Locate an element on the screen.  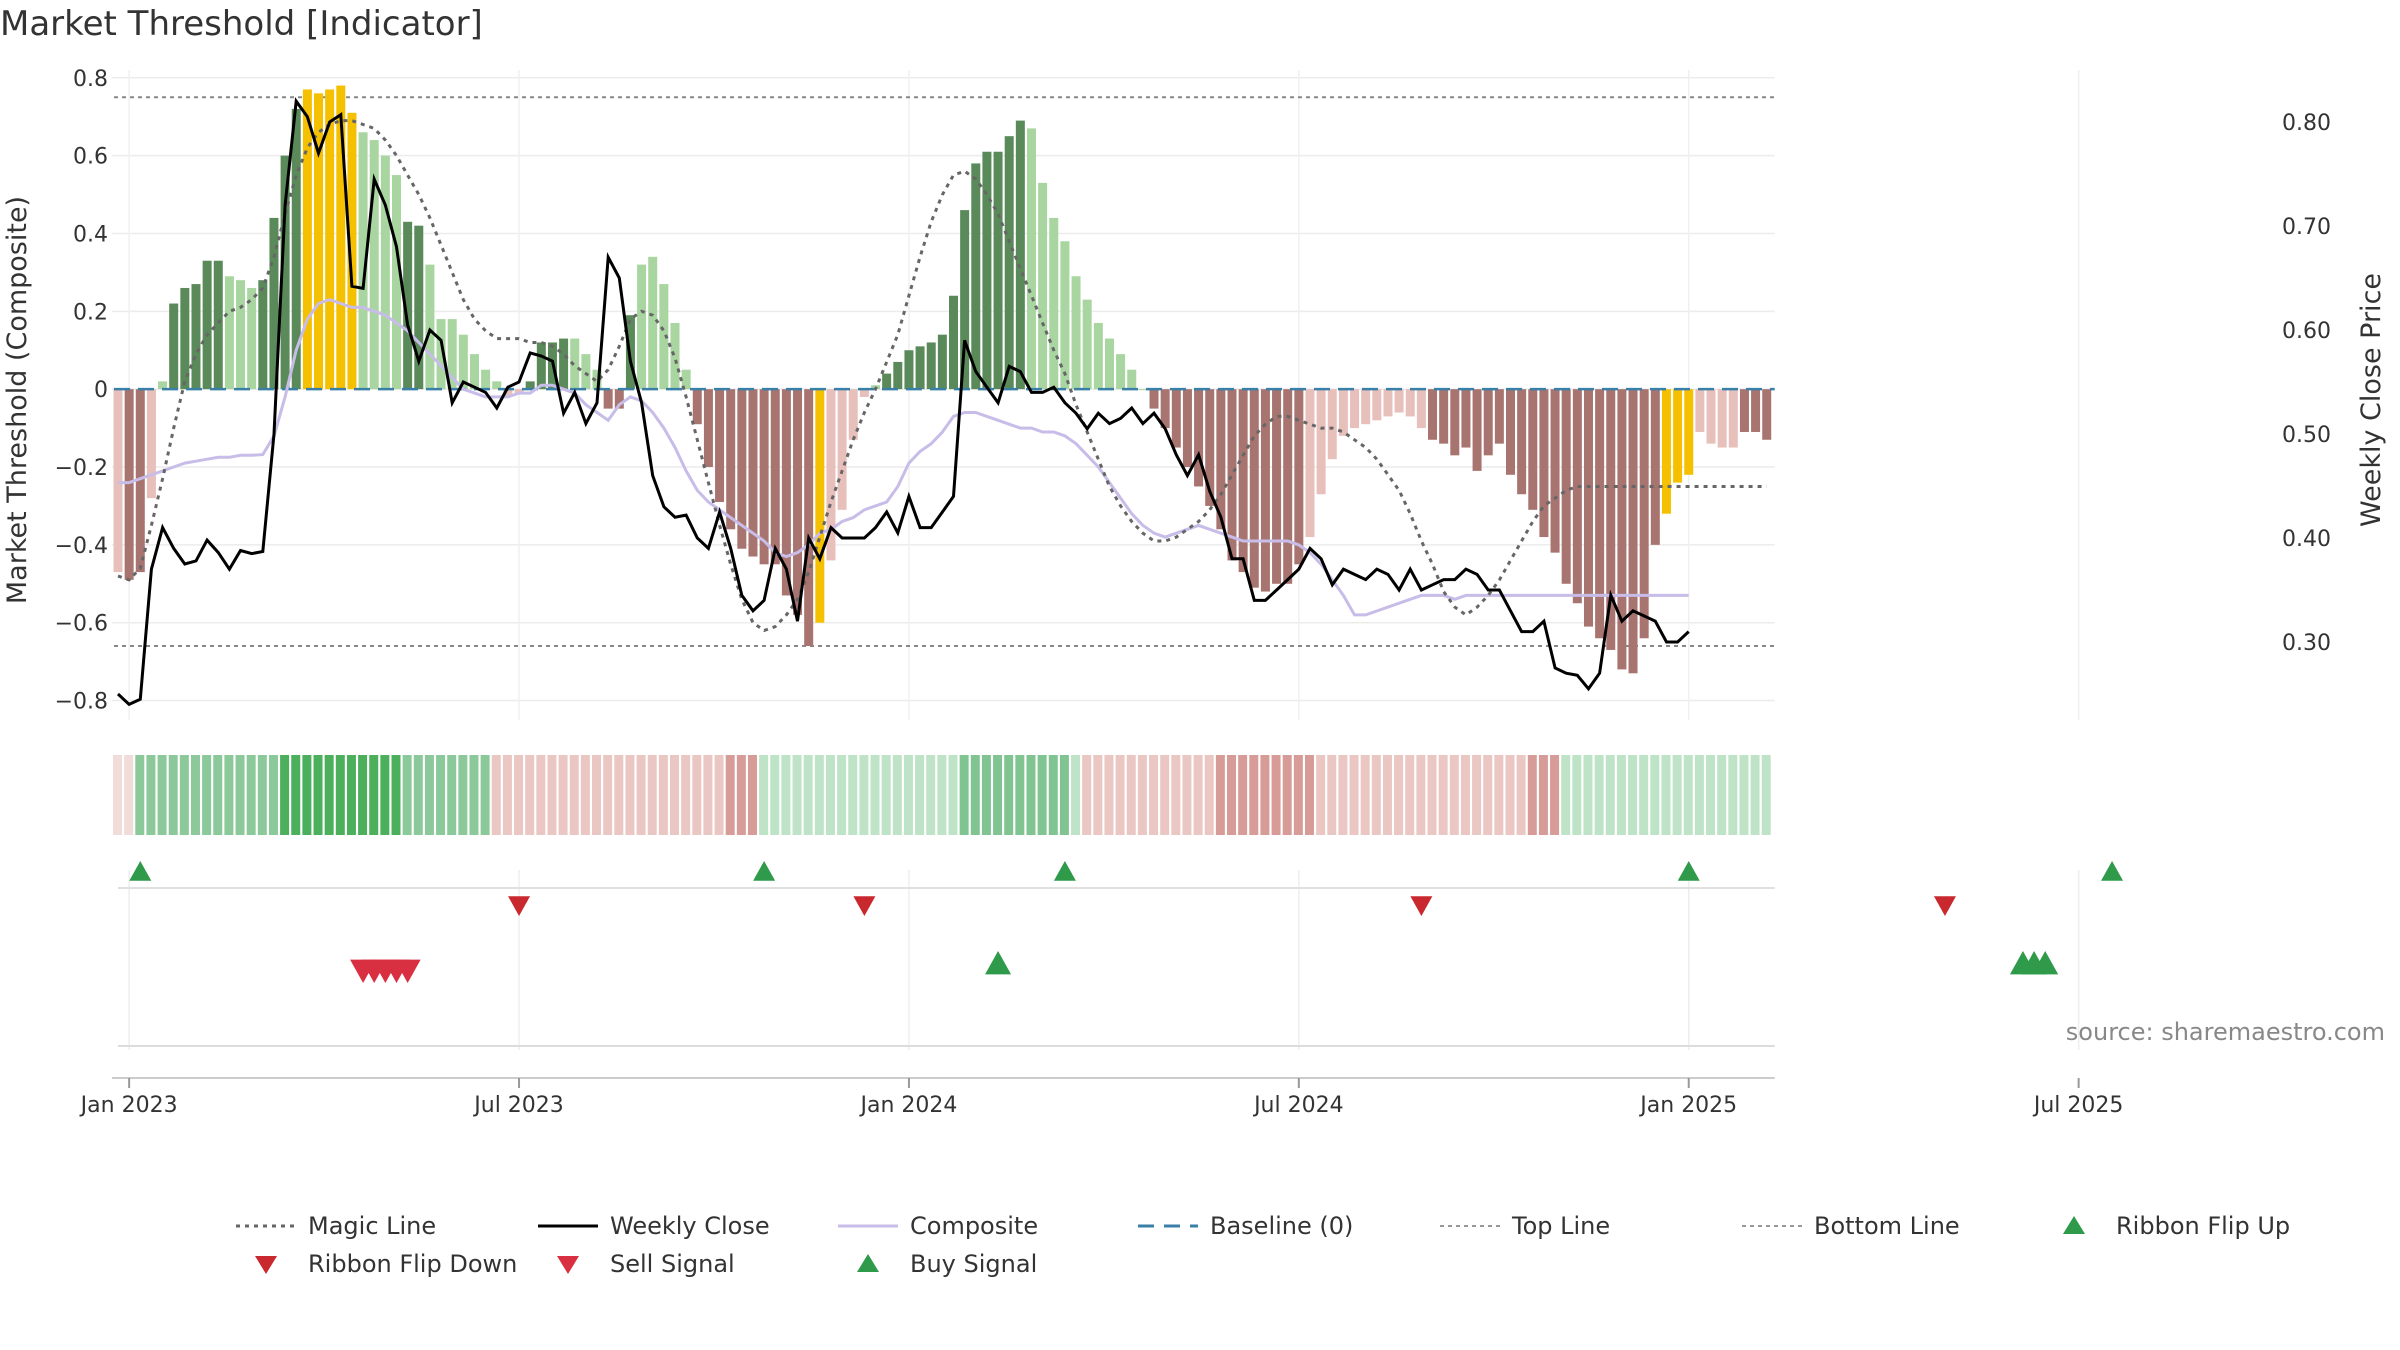
y-left-tick-label: −0.2 is located at coordinates (81, 468).